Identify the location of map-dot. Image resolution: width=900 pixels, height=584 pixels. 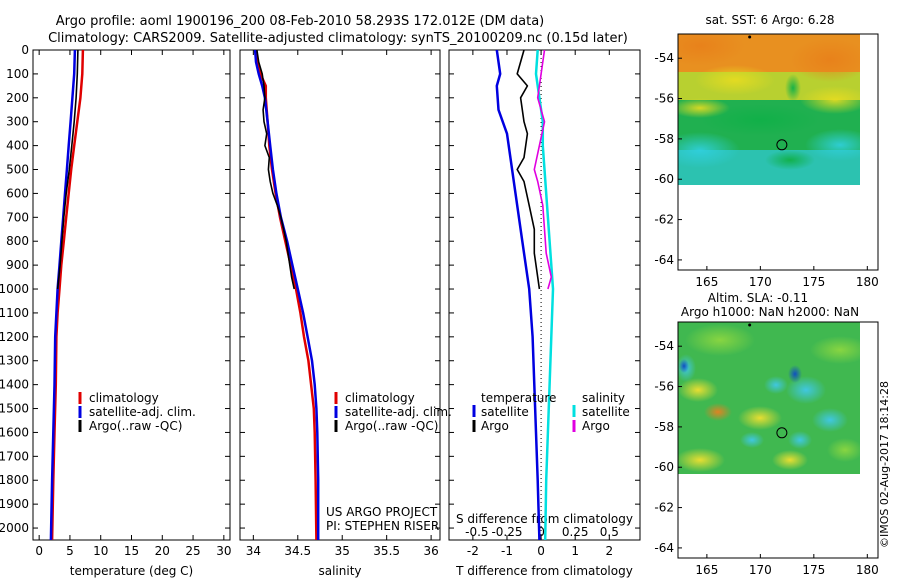
(750, 325).